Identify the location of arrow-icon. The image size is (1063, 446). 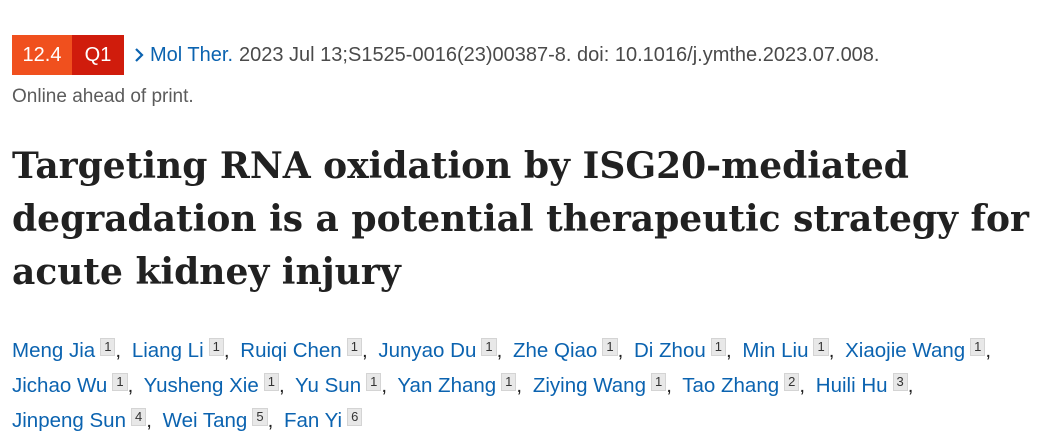
(139, 55).